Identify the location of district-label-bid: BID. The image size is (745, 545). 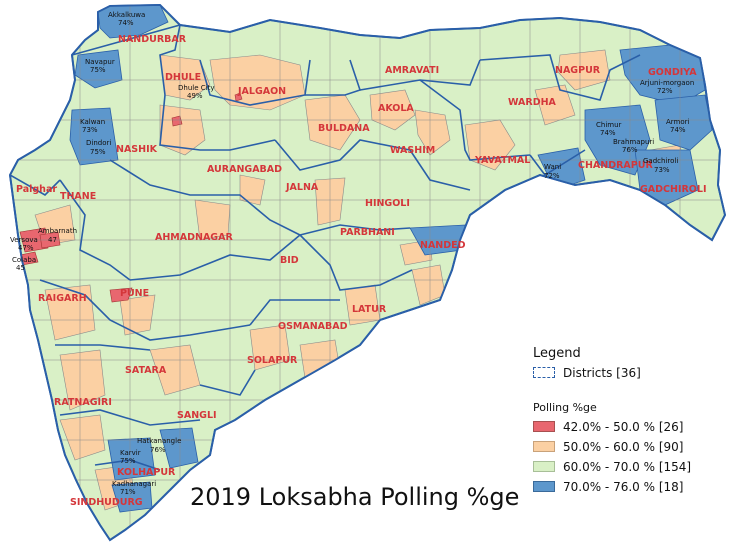
(289, 260).